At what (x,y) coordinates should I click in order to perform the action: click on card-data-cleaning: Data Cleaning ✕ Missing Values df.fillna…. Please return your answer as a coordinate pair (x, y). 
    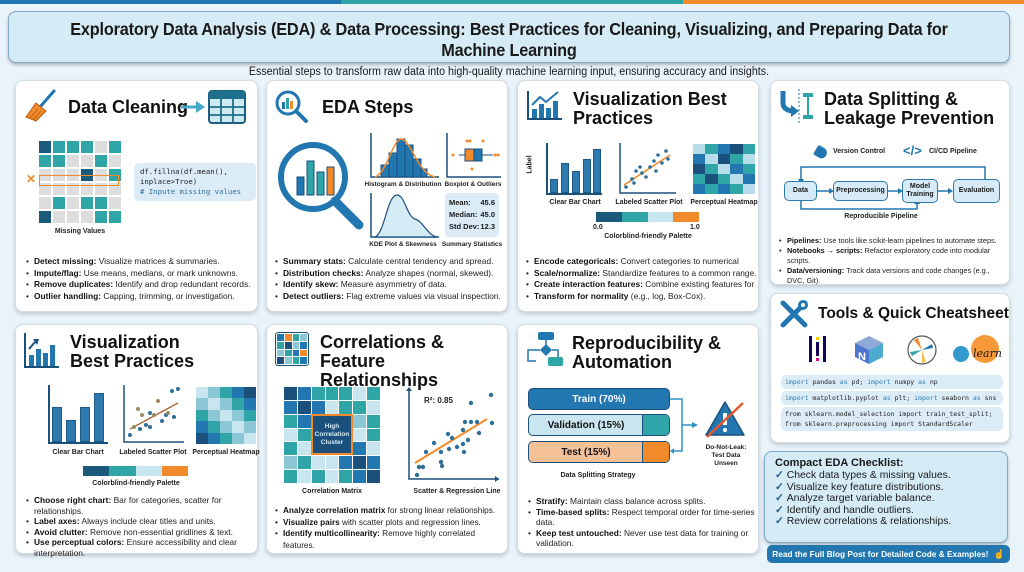
    Looking at the image, I should click on (136, 196).